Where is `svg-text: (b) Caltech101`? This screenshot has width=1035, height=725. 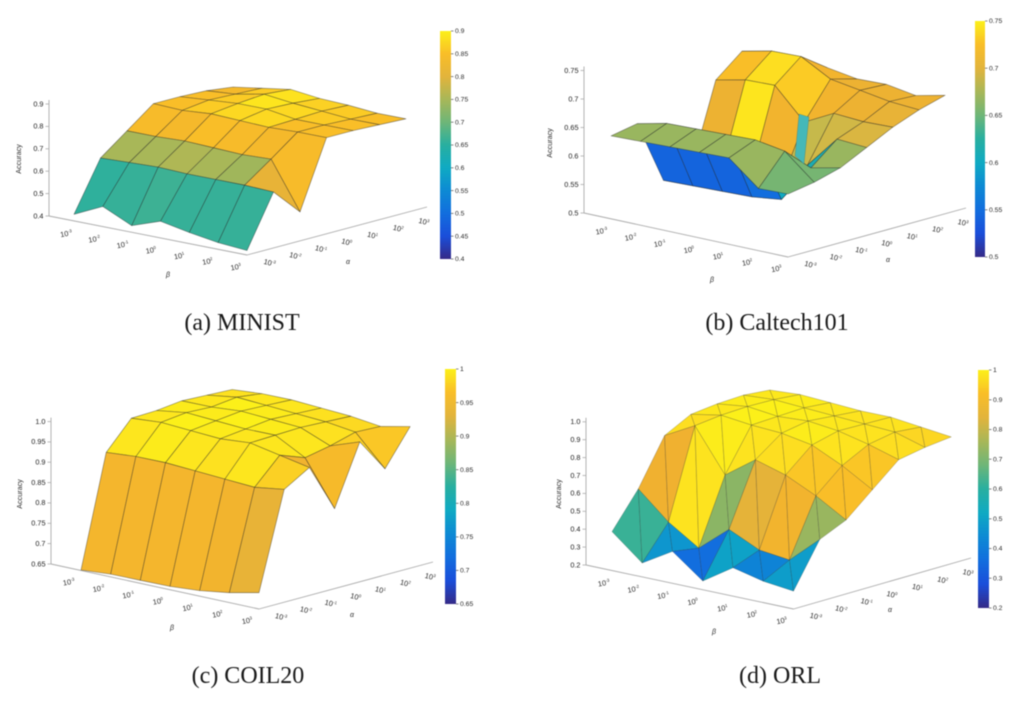 svg-text: (b) Caltech101 is located at coordinates (776, 323).